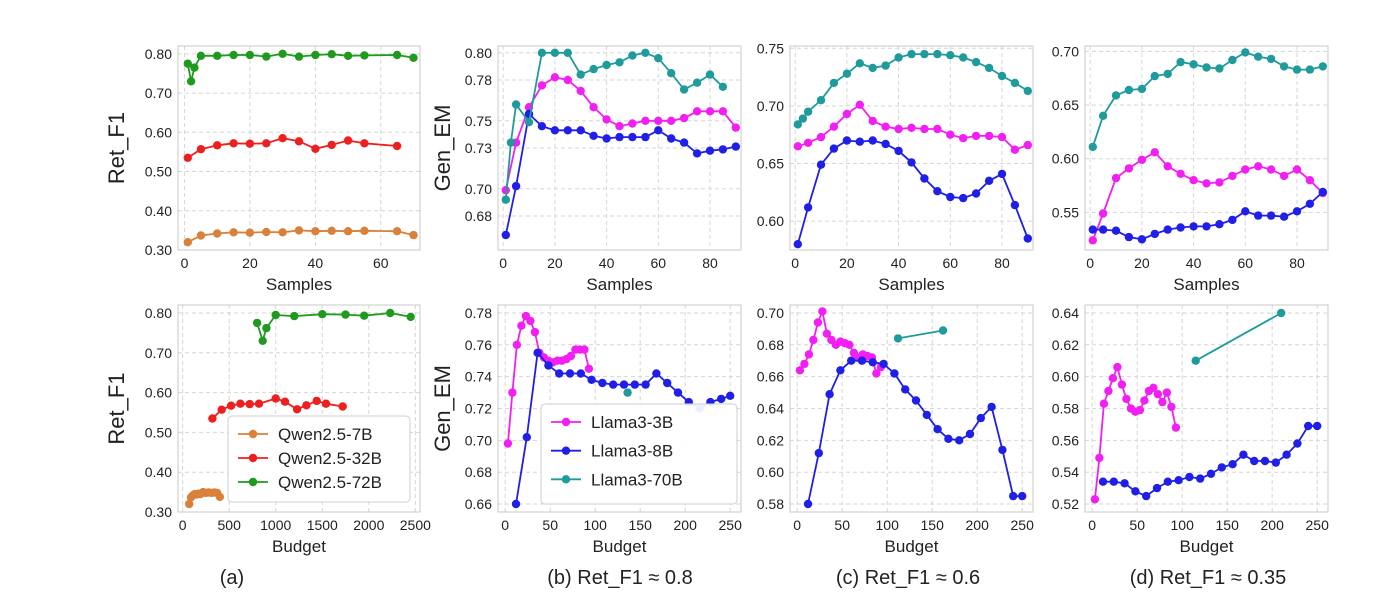  I want to click on series-line, so click(300, 67).